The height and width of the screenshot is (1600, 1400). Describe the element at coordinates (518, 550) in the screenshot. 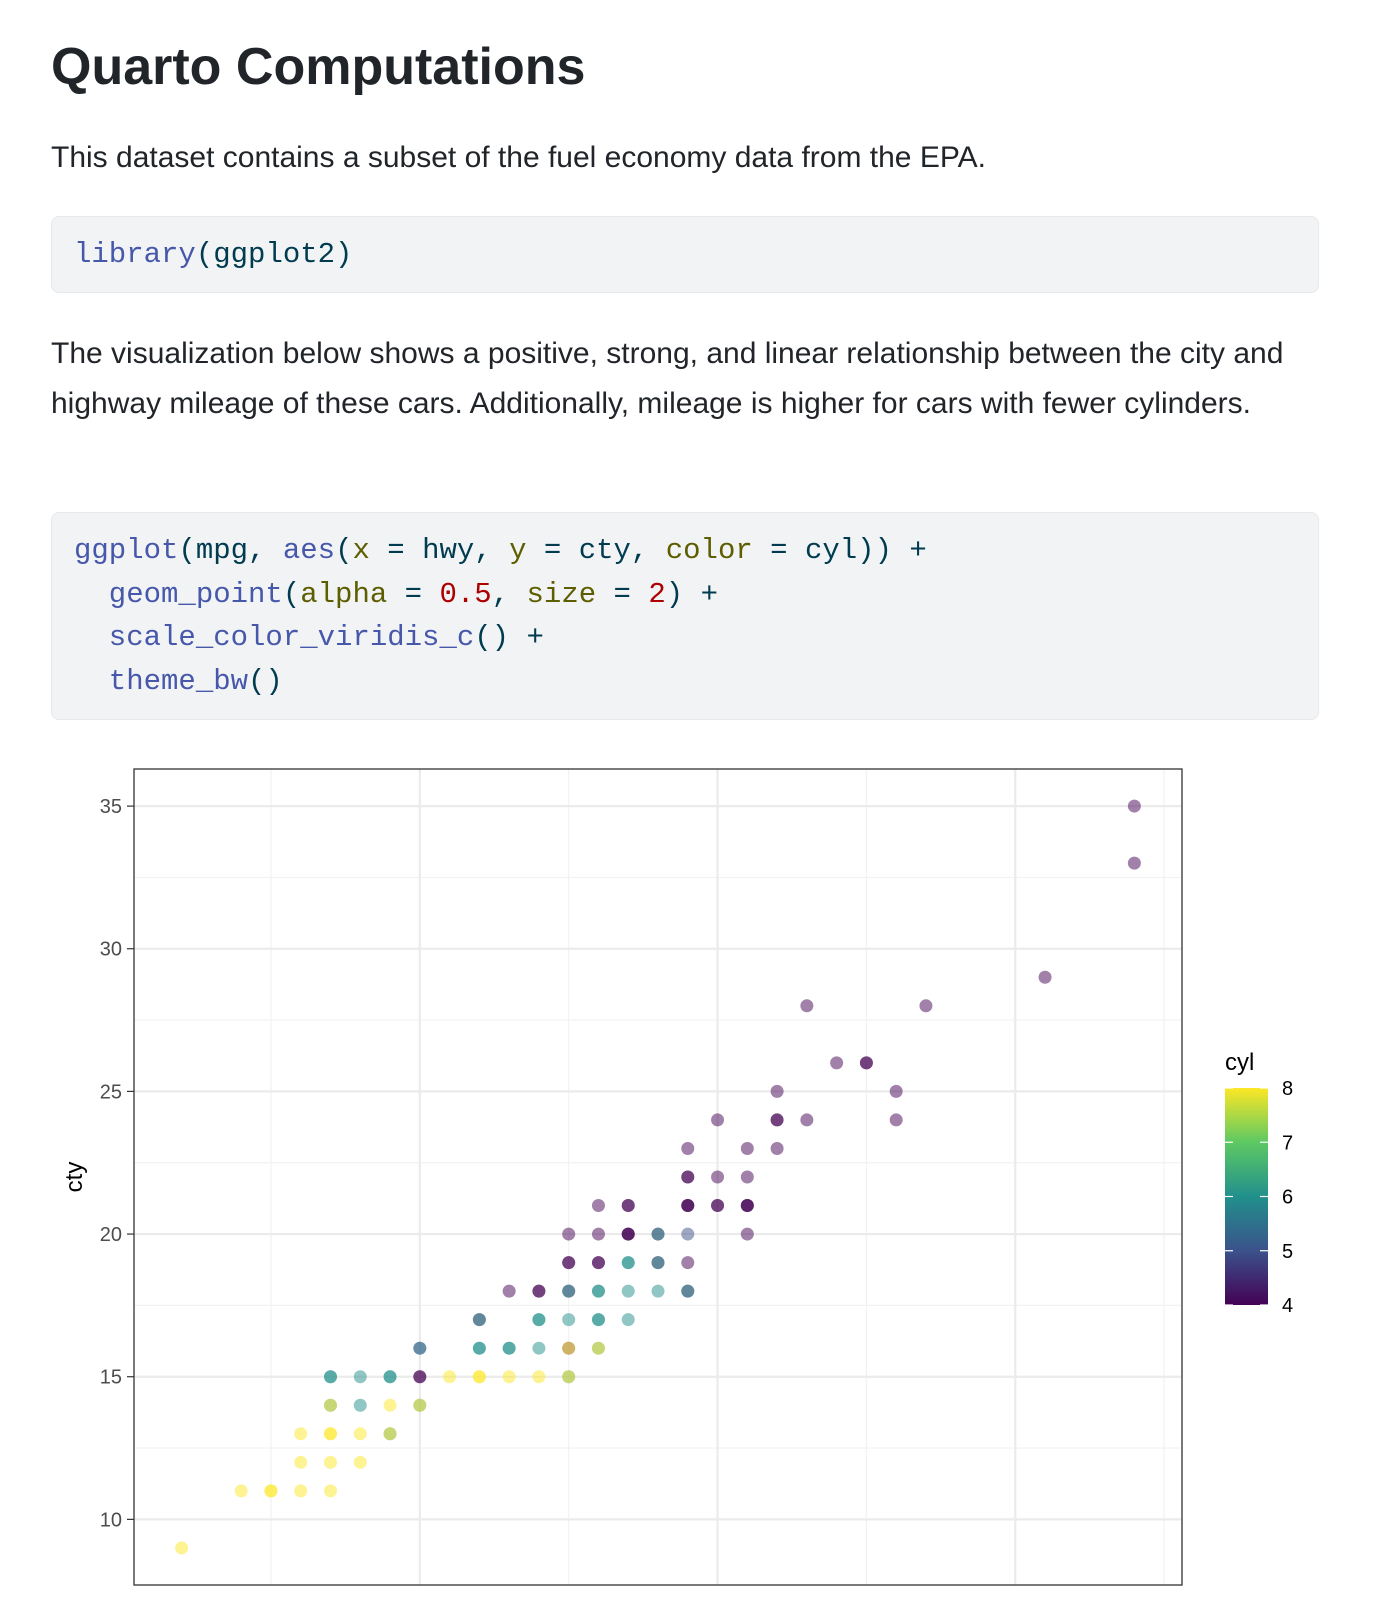

I see `code-token: y` at that location.